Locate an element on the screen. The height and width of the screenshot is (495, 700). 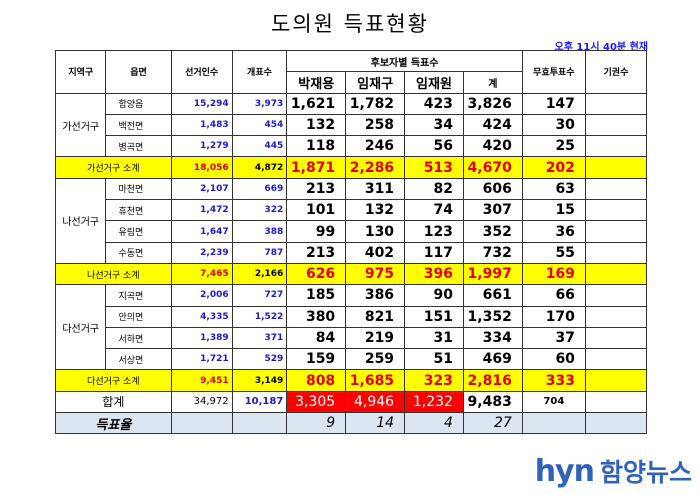
invalid-votes: 60 is located at coordinates (553, 359).